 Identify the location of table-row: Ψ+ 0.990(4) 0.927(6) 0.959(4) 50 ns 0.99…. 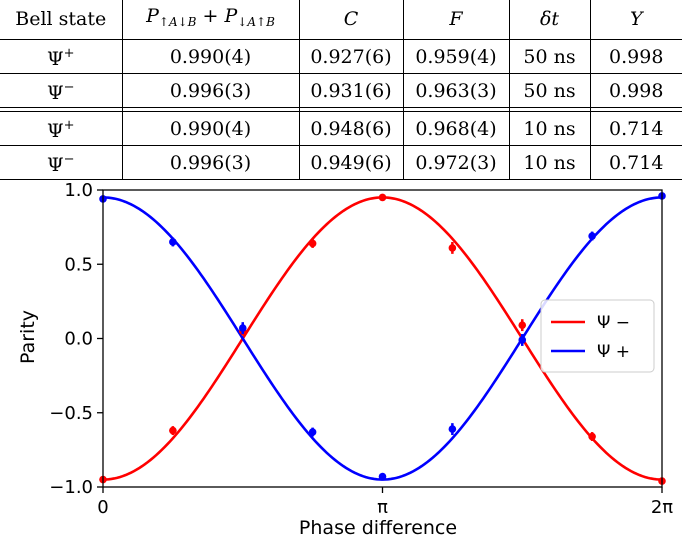
(341, 56).